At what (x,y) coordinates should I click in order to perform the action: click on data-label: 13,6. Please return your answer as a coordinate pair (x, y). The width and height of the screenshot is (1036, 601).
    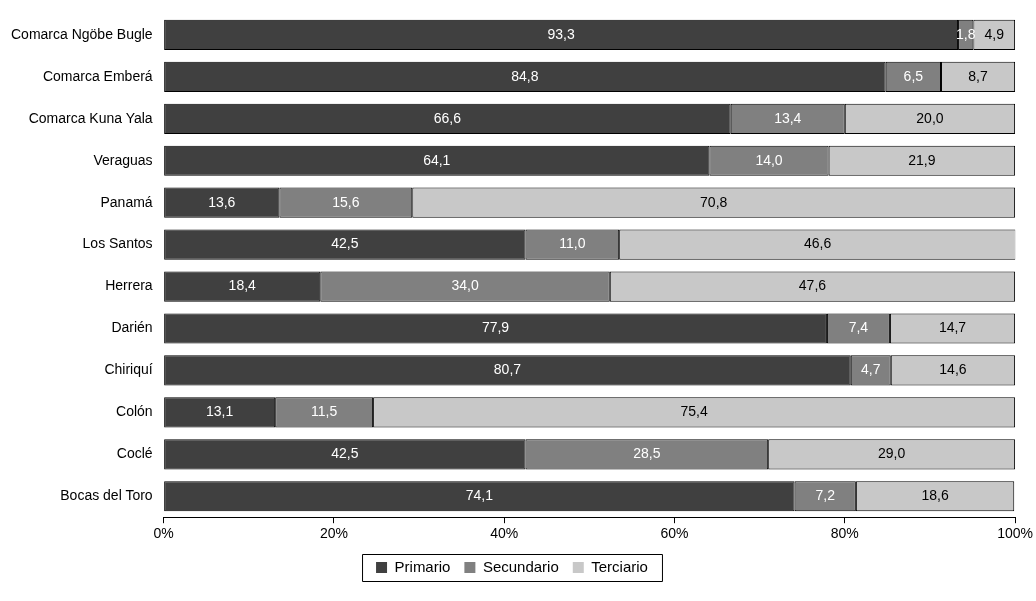
    Looking at the image, I should click on (222, 201).